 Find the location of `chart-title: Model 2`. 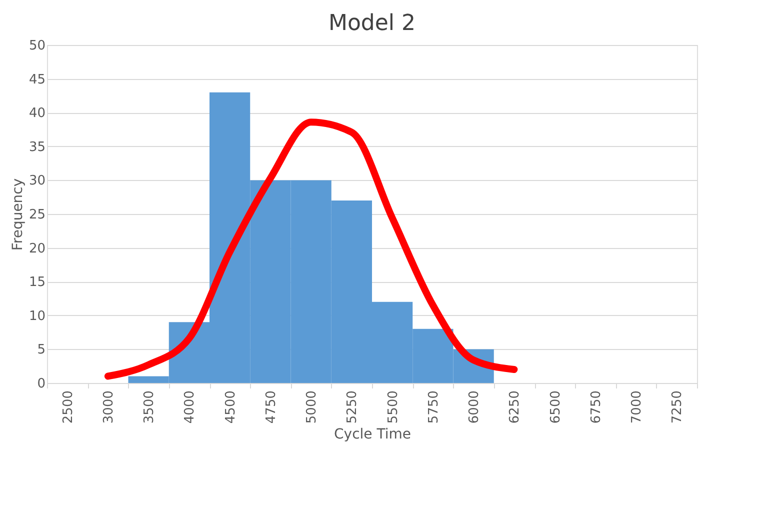

chart-title: Model 2 is located at coordinates (372, 23).